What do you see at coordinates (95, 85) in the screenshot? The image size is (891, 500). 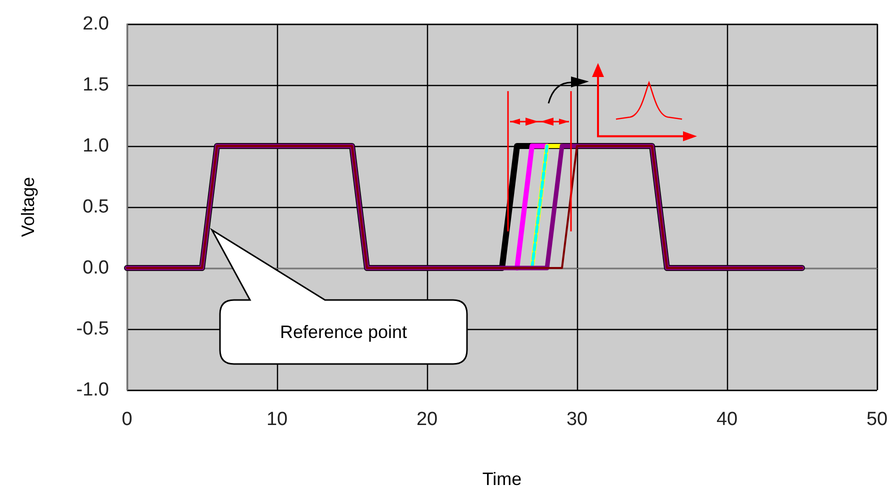 I see `y-tick-label: 1.5` at bounding box center [95, 85].